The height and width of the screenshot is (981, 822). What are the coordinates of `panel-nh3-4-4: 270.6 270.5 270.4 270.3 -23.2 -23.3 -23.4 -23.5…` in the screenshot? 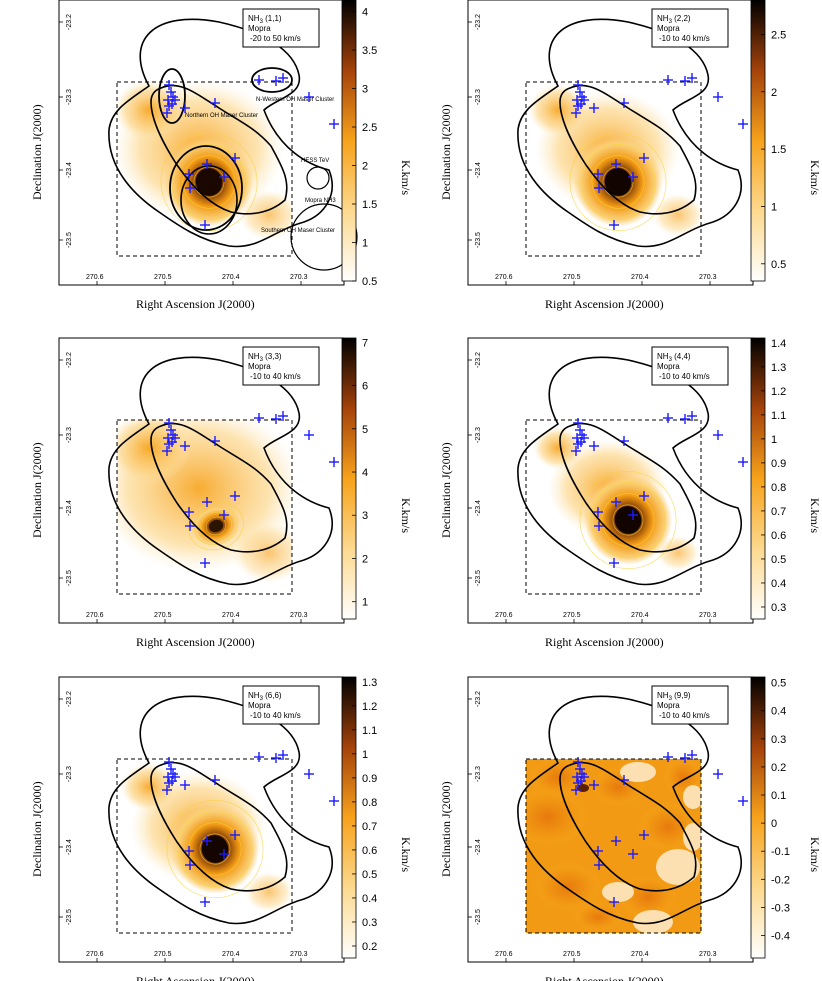 It's located at (630, 493).